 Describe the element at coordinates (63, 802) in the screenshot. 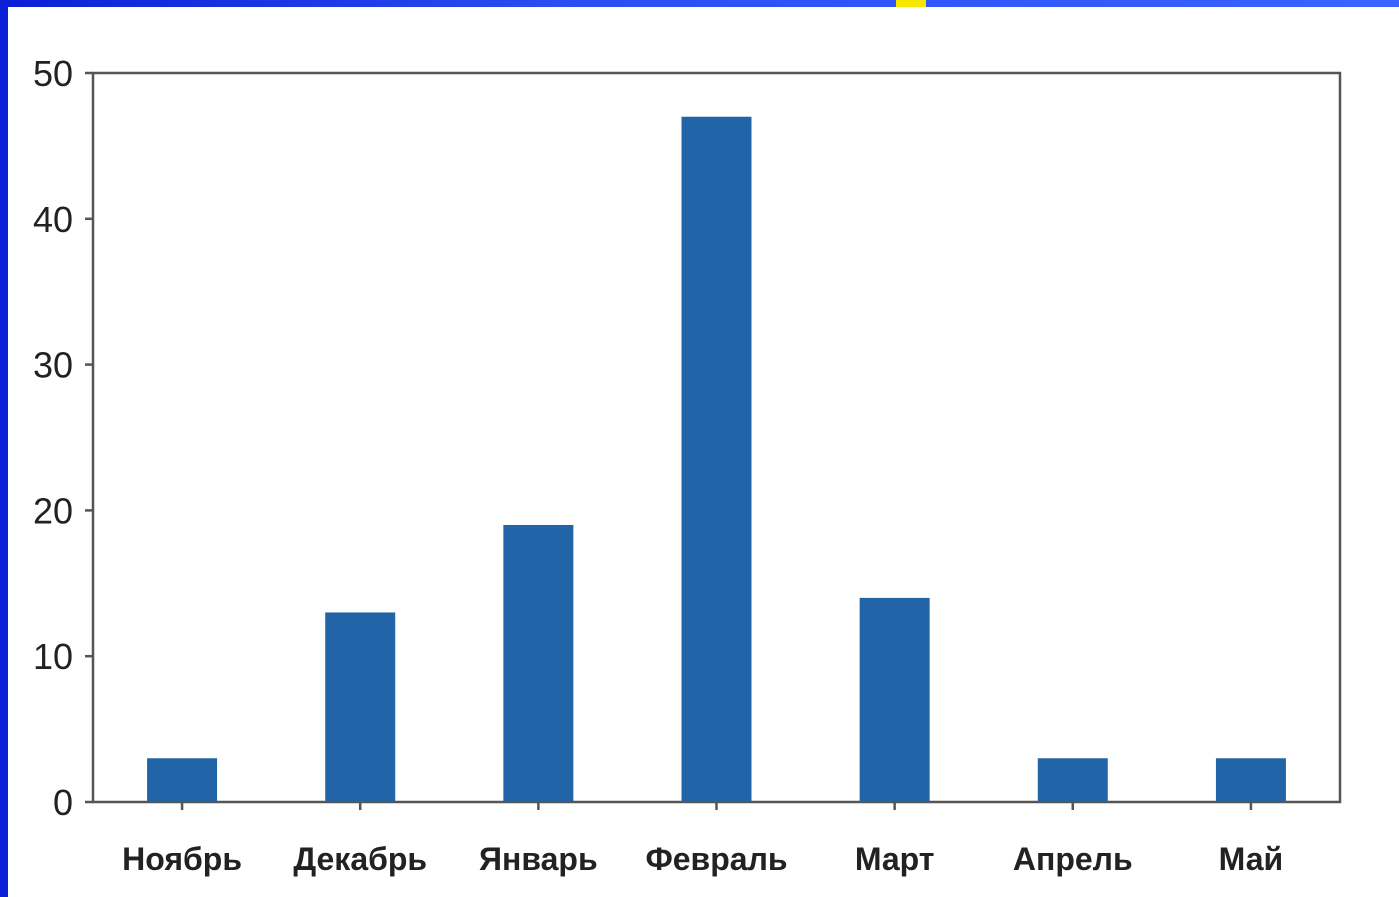

I see `y-tick-label: 0` at that location.